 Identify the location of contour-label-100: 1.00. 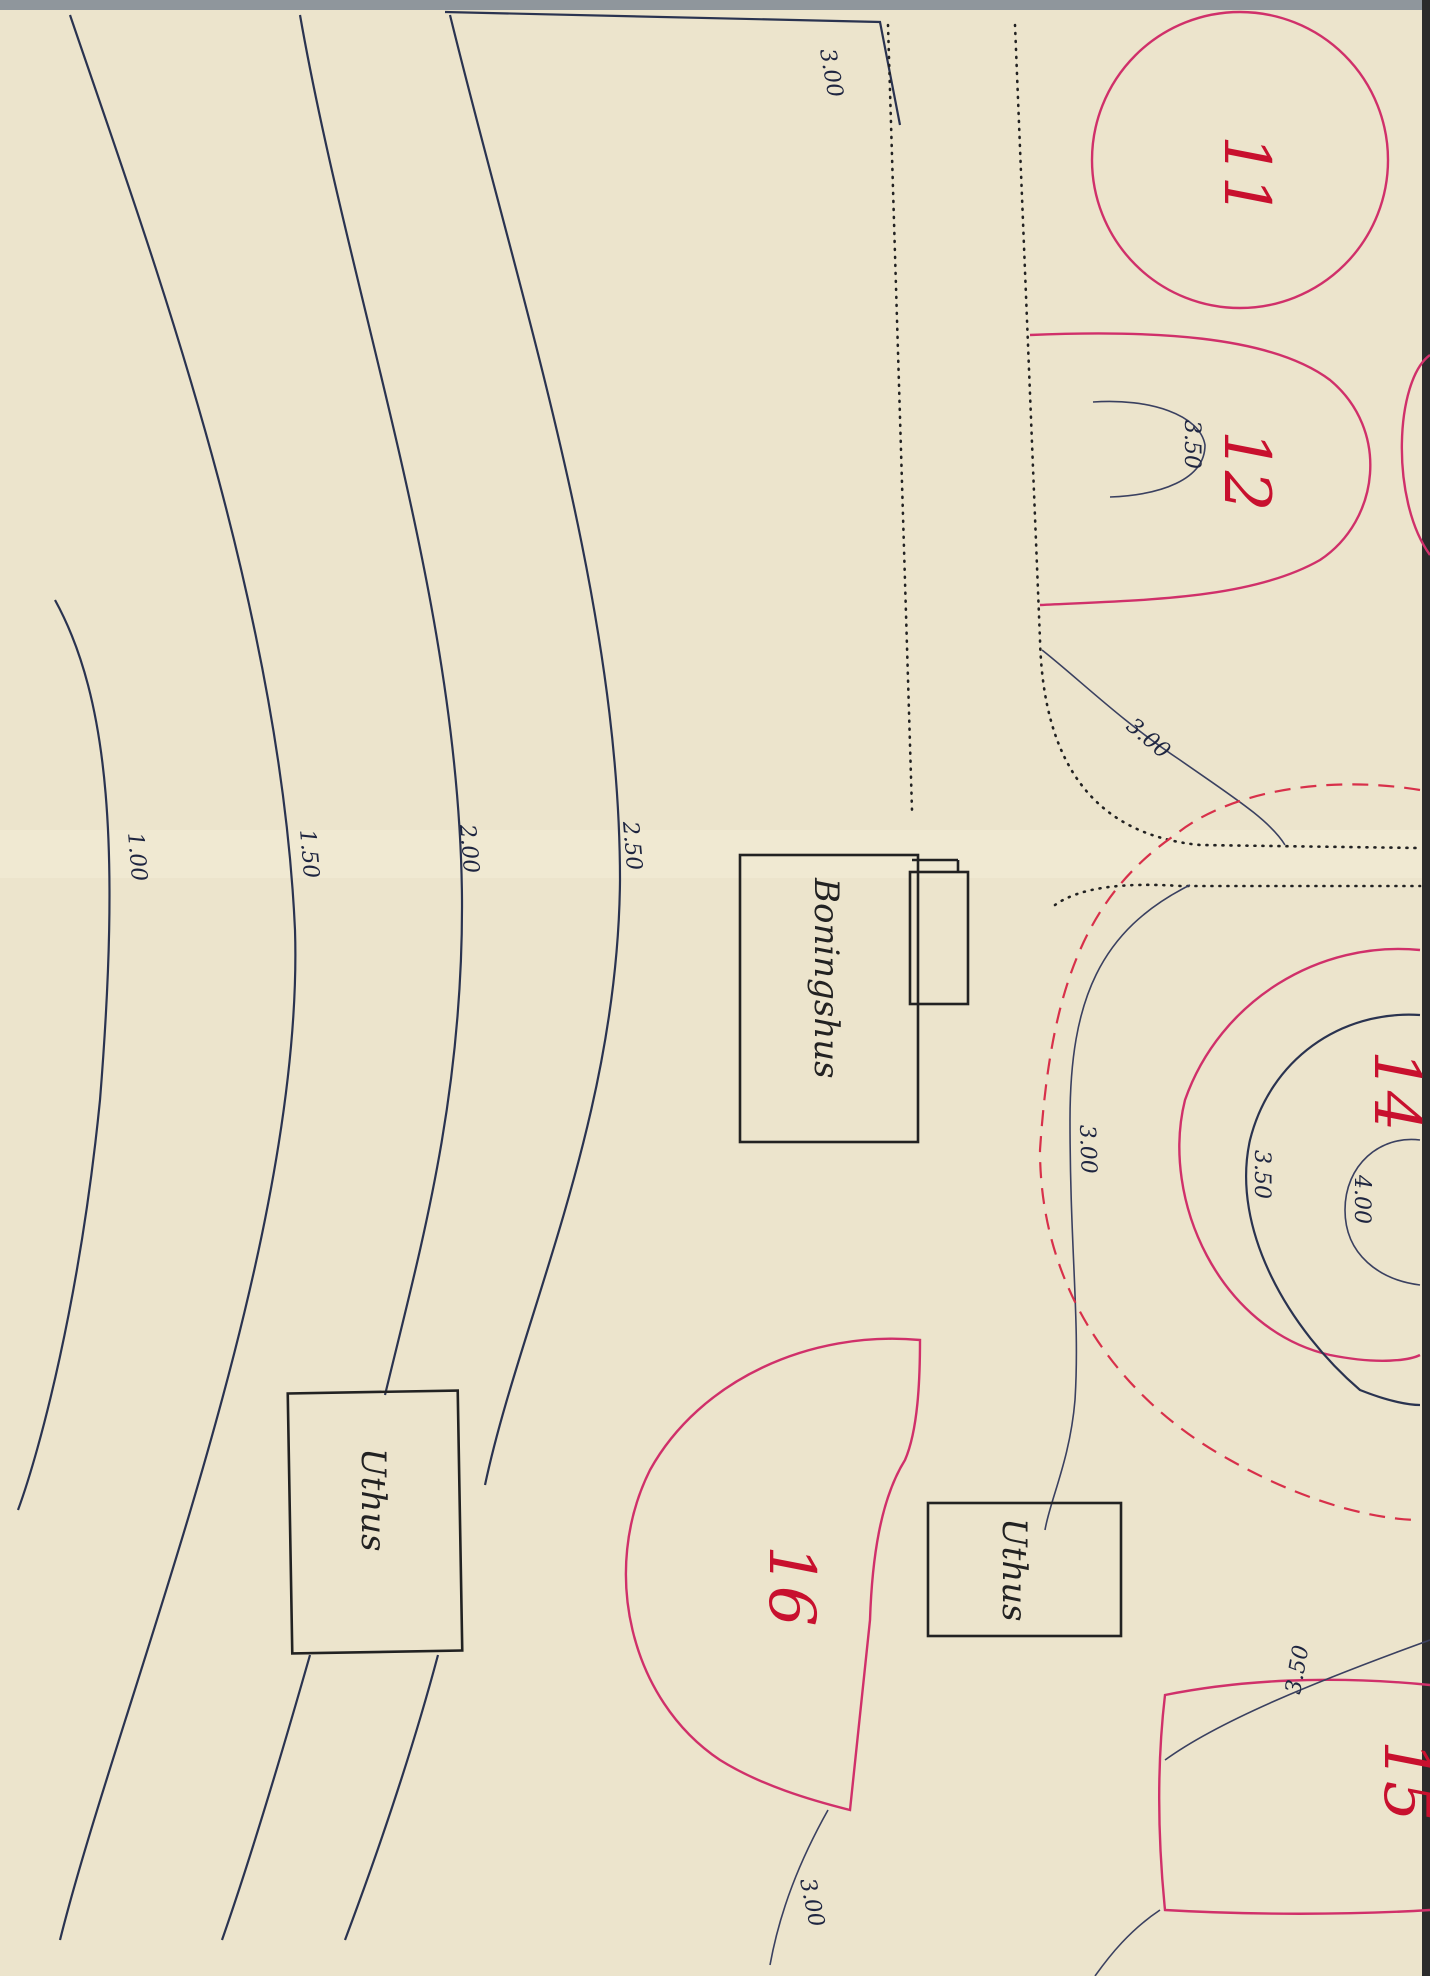
(136, 856).